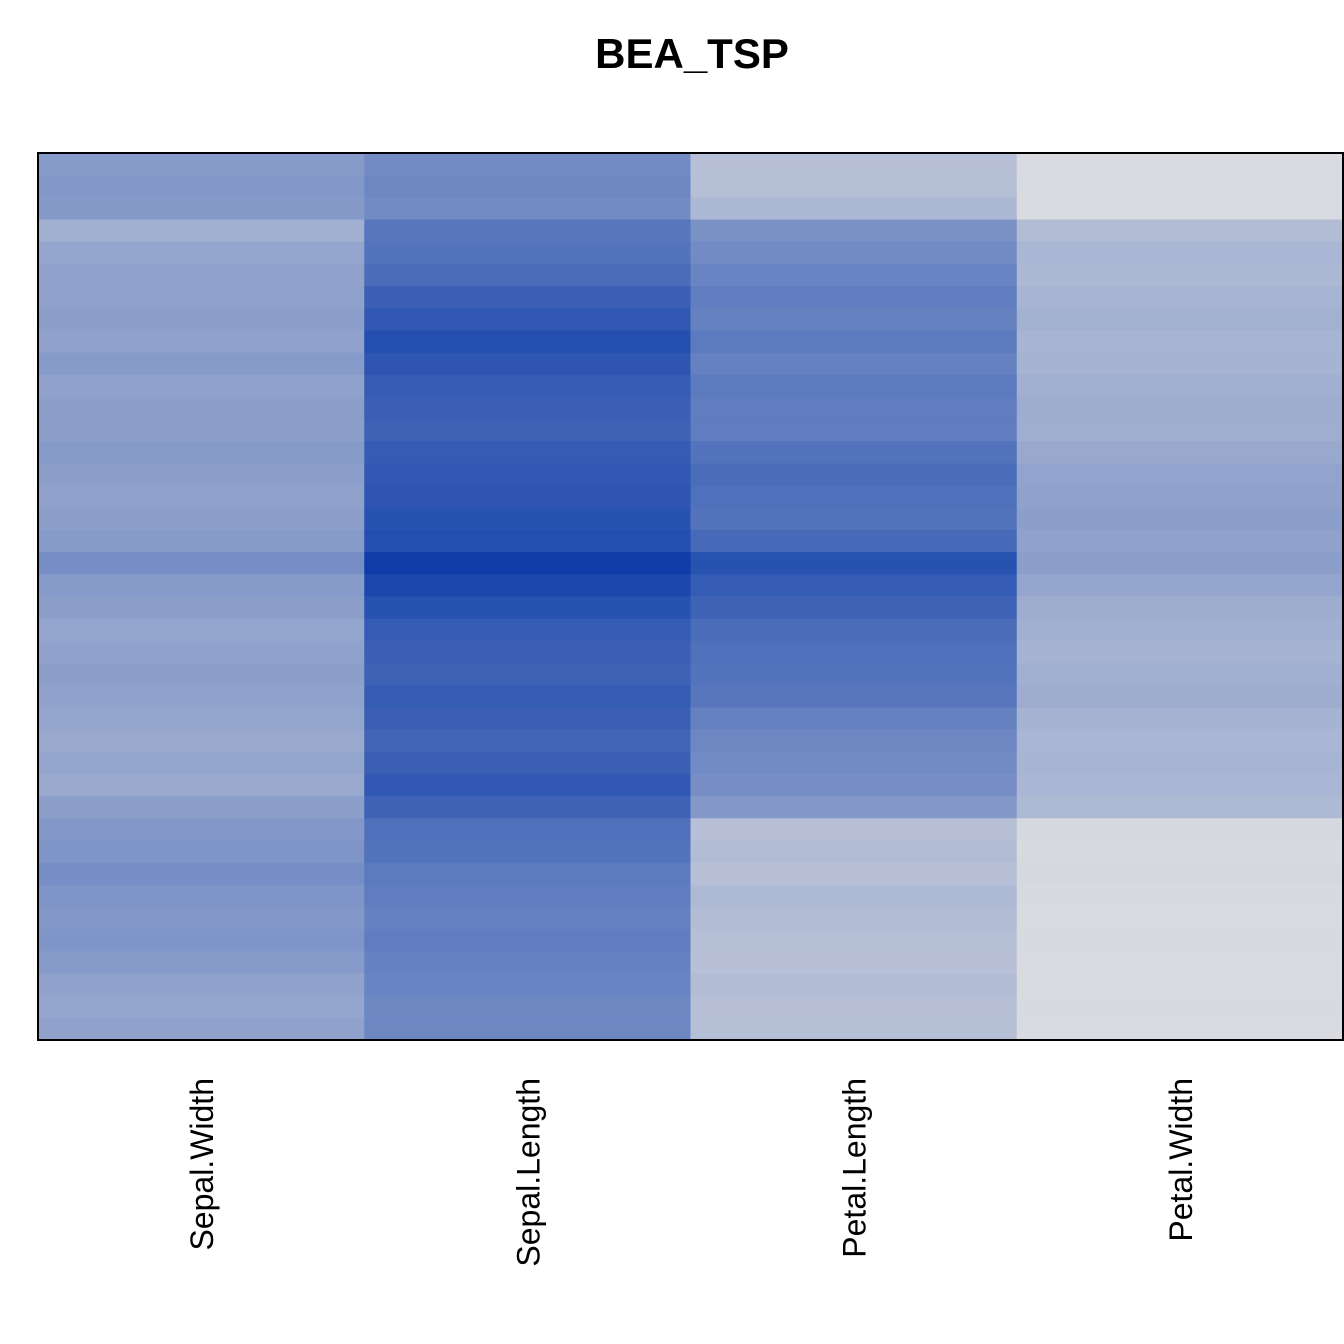 The image size is (1344, 1344). What do you see at coordinates (854, 896) in the screenshot?
I see `heatmap-cell-r33-Petal.Length` at bounding box center [854, 896].